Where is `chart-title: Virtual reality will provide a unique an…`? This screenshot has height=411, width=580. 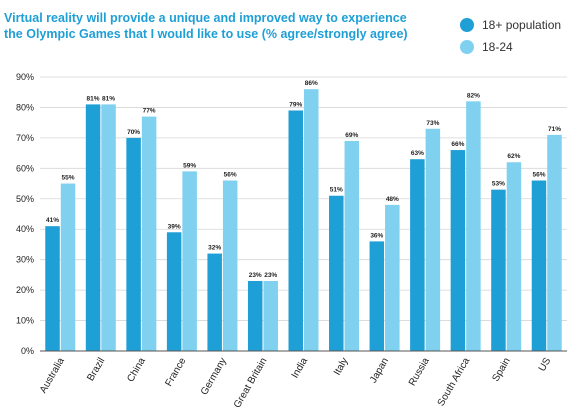 chart-title: Virtual reality will provide a unique an… is located at coordinates (206, 26).